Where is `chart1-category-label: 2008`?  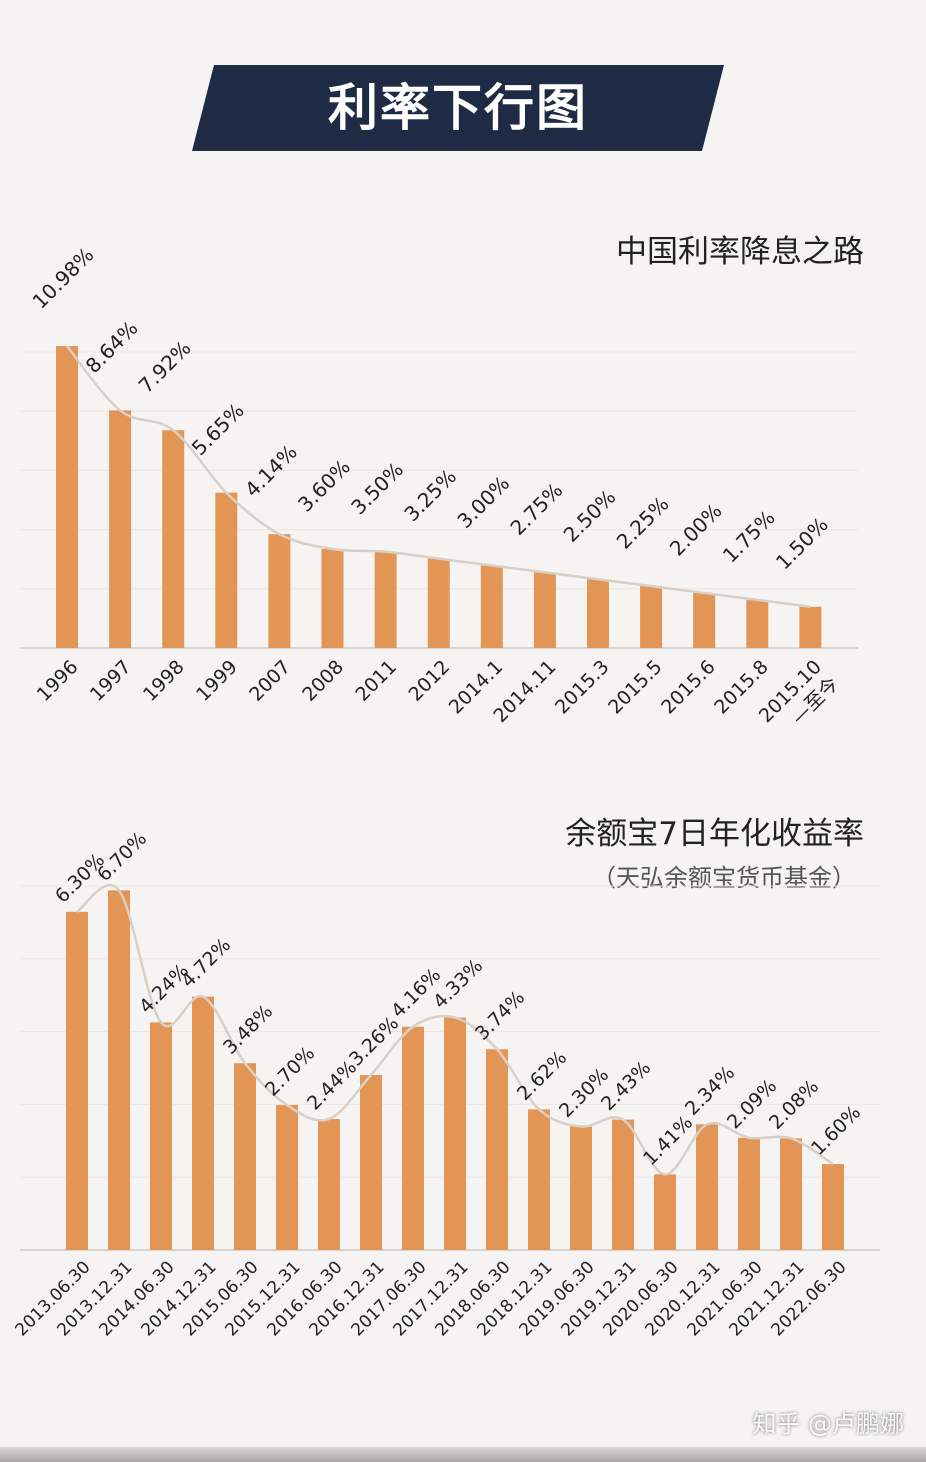
chart1-category-label: 2008 is located at coordinates (323, 681).